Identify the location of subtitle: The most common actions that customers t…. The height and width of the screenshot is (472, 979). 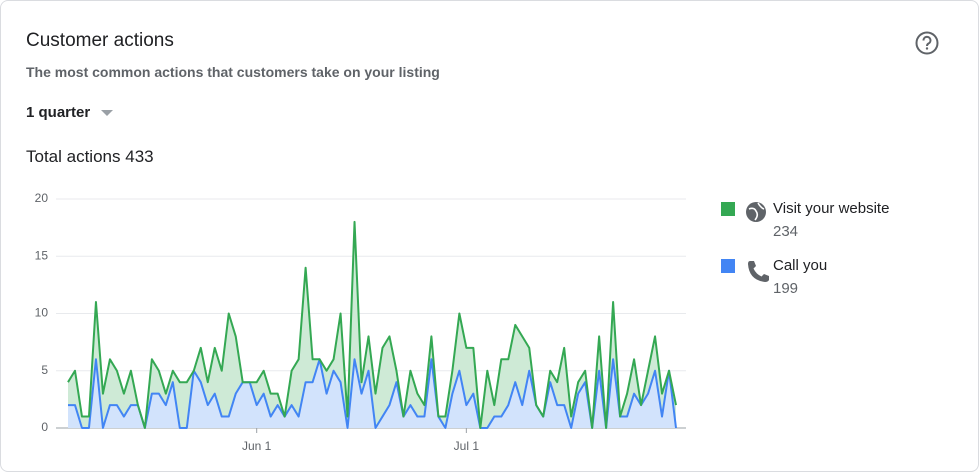
(233, 72).